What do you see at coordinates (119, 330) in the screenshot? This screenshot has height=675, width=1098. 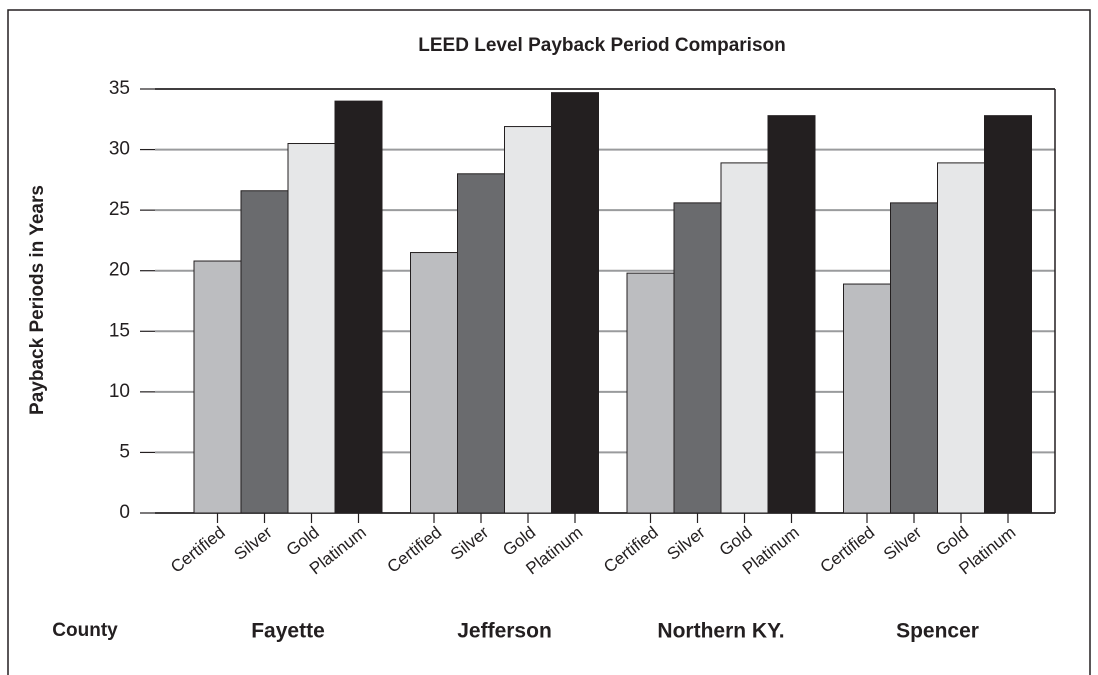 I see `y-tick-label: 15` at bounding box center [119, 330].